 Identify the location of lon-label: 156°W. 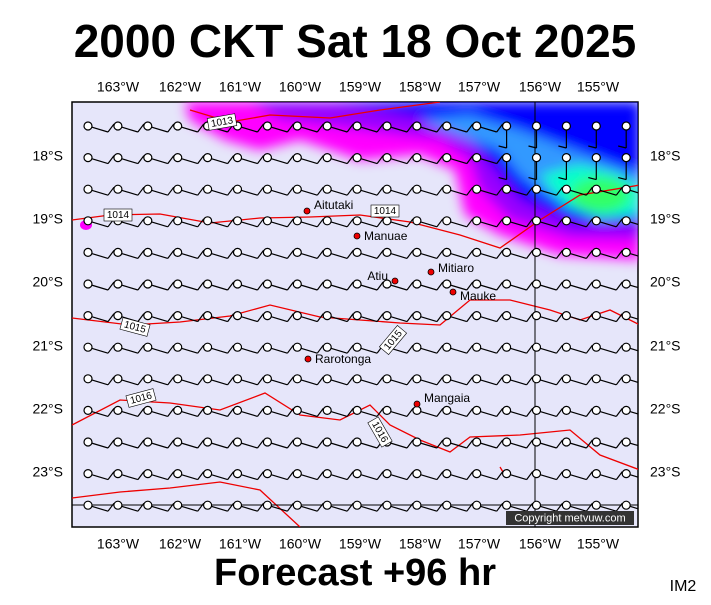
(540, 544).